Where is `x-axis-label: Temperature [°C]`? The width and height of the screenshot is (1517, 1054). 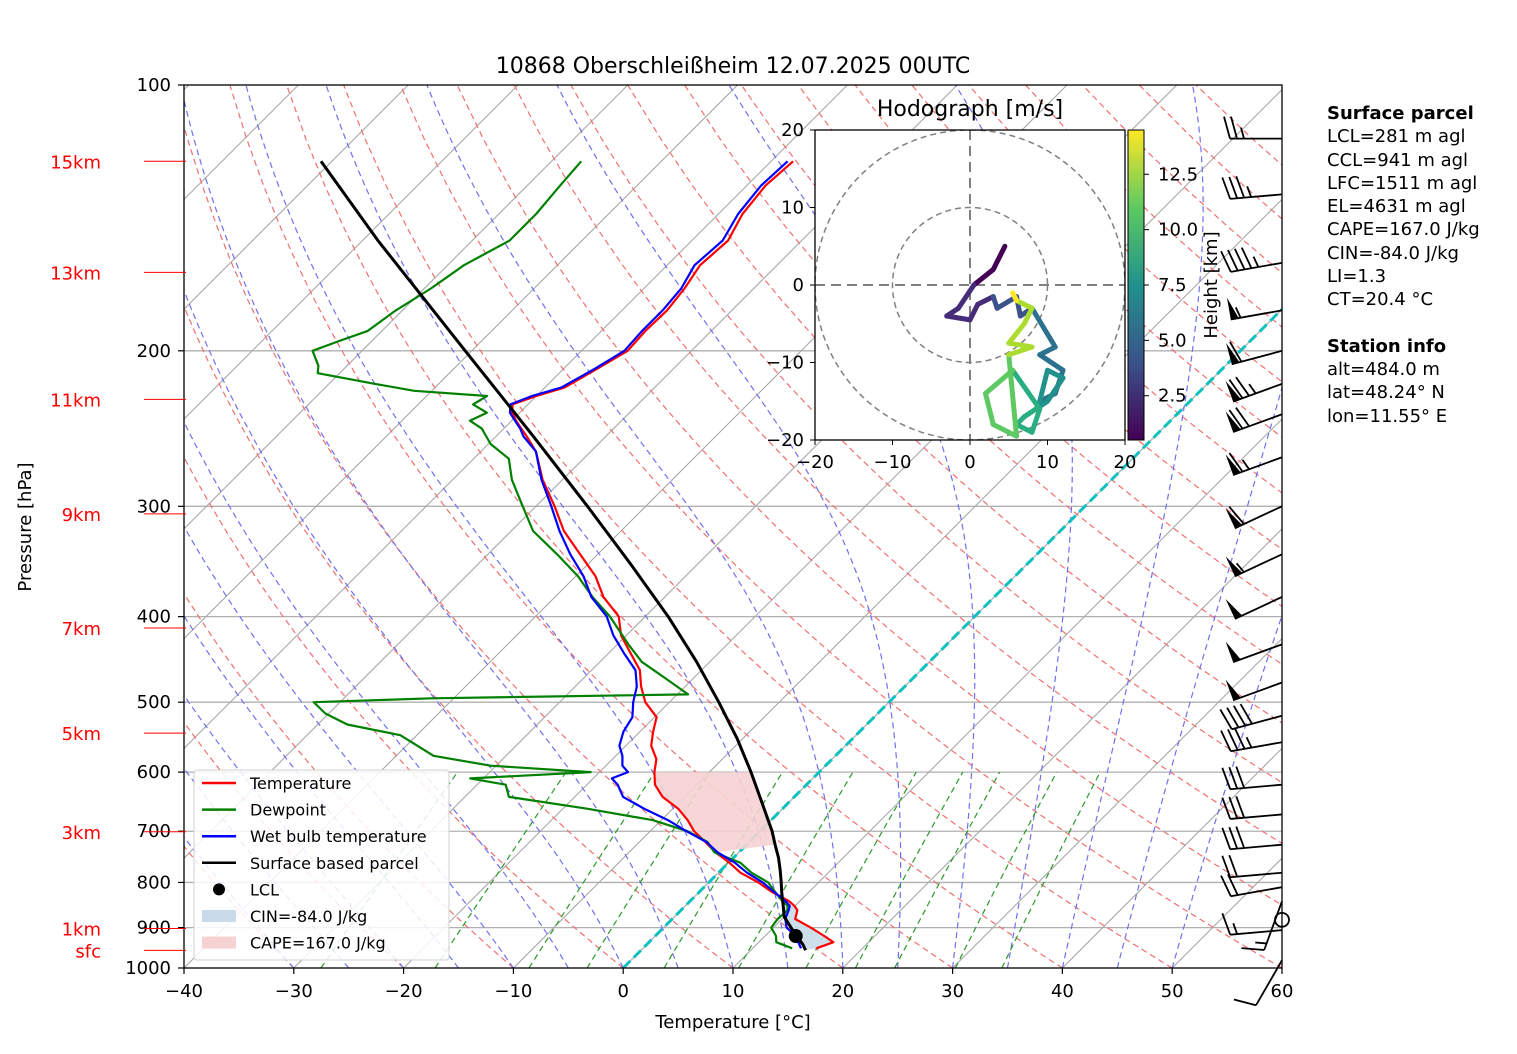 x-axis-label: Temperature [°C] is located at coordinates (732, 1022).